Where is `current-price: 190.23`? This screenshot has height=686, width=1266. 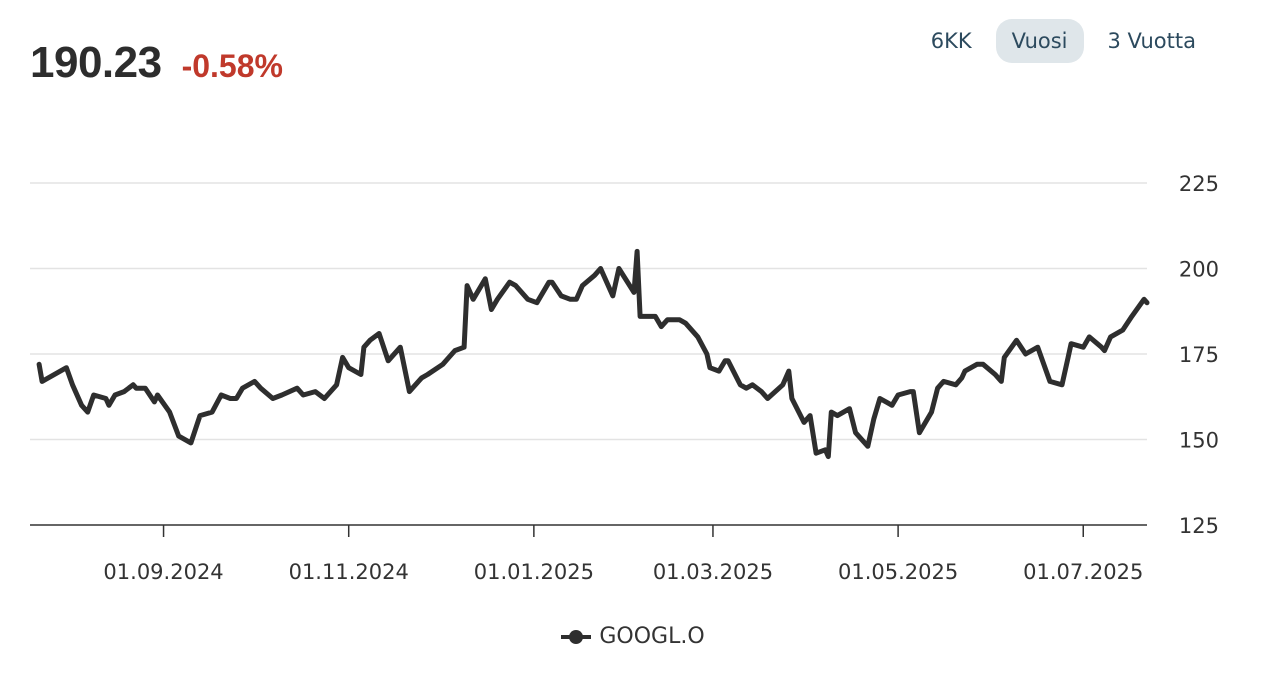 current-price: 190.23 is located at coordinates (96, 62).